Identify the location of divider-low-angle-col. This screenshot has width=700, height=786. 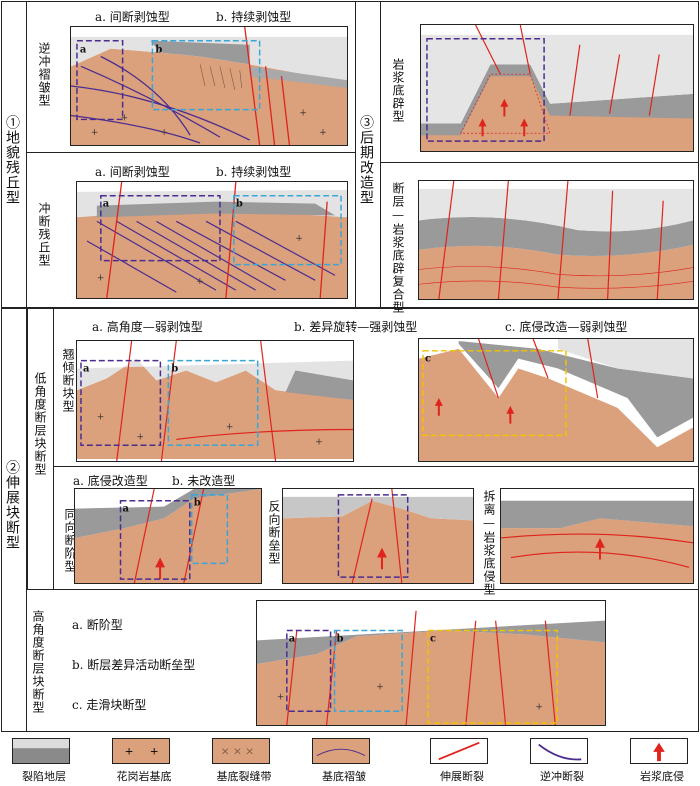
(53, 449).